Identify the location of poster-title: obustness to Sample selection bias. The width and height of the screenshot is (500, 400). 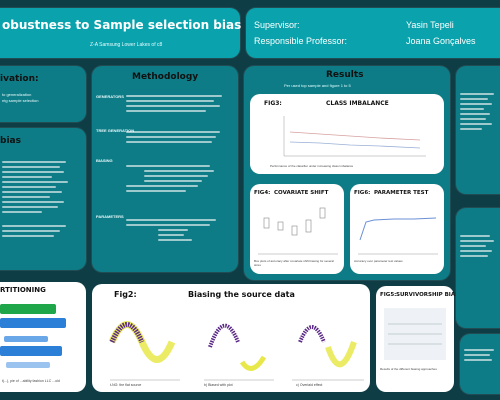
(122, 25).